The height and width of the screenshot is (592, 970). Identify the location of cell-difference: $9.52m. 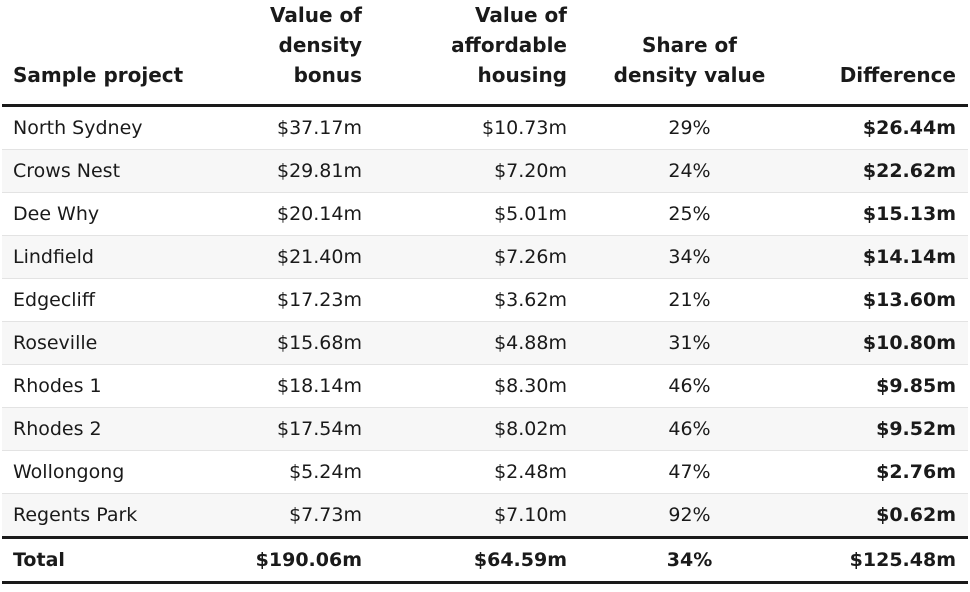
(885, 429).